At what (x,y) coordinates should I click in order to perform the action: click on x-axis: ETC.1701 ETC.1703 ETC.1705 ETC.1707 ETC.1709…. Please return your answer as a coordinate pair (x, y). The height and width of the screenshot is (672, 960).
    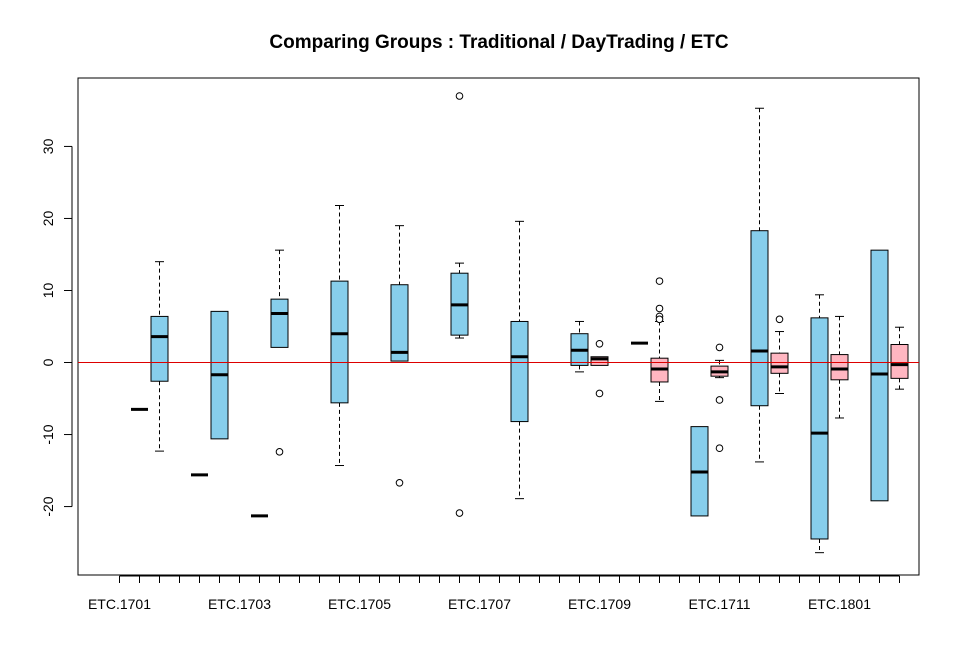
    Looking at the image, I should click on (494, 593).